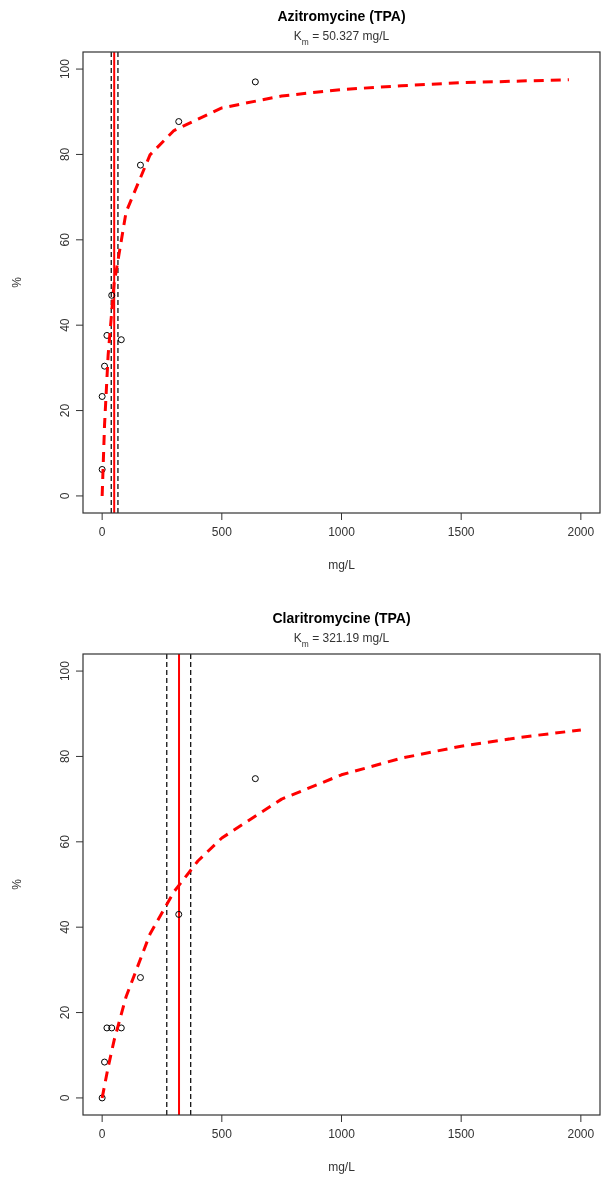  I want to click on chart-title: Claritromycine (TPA), so click(341, 618).